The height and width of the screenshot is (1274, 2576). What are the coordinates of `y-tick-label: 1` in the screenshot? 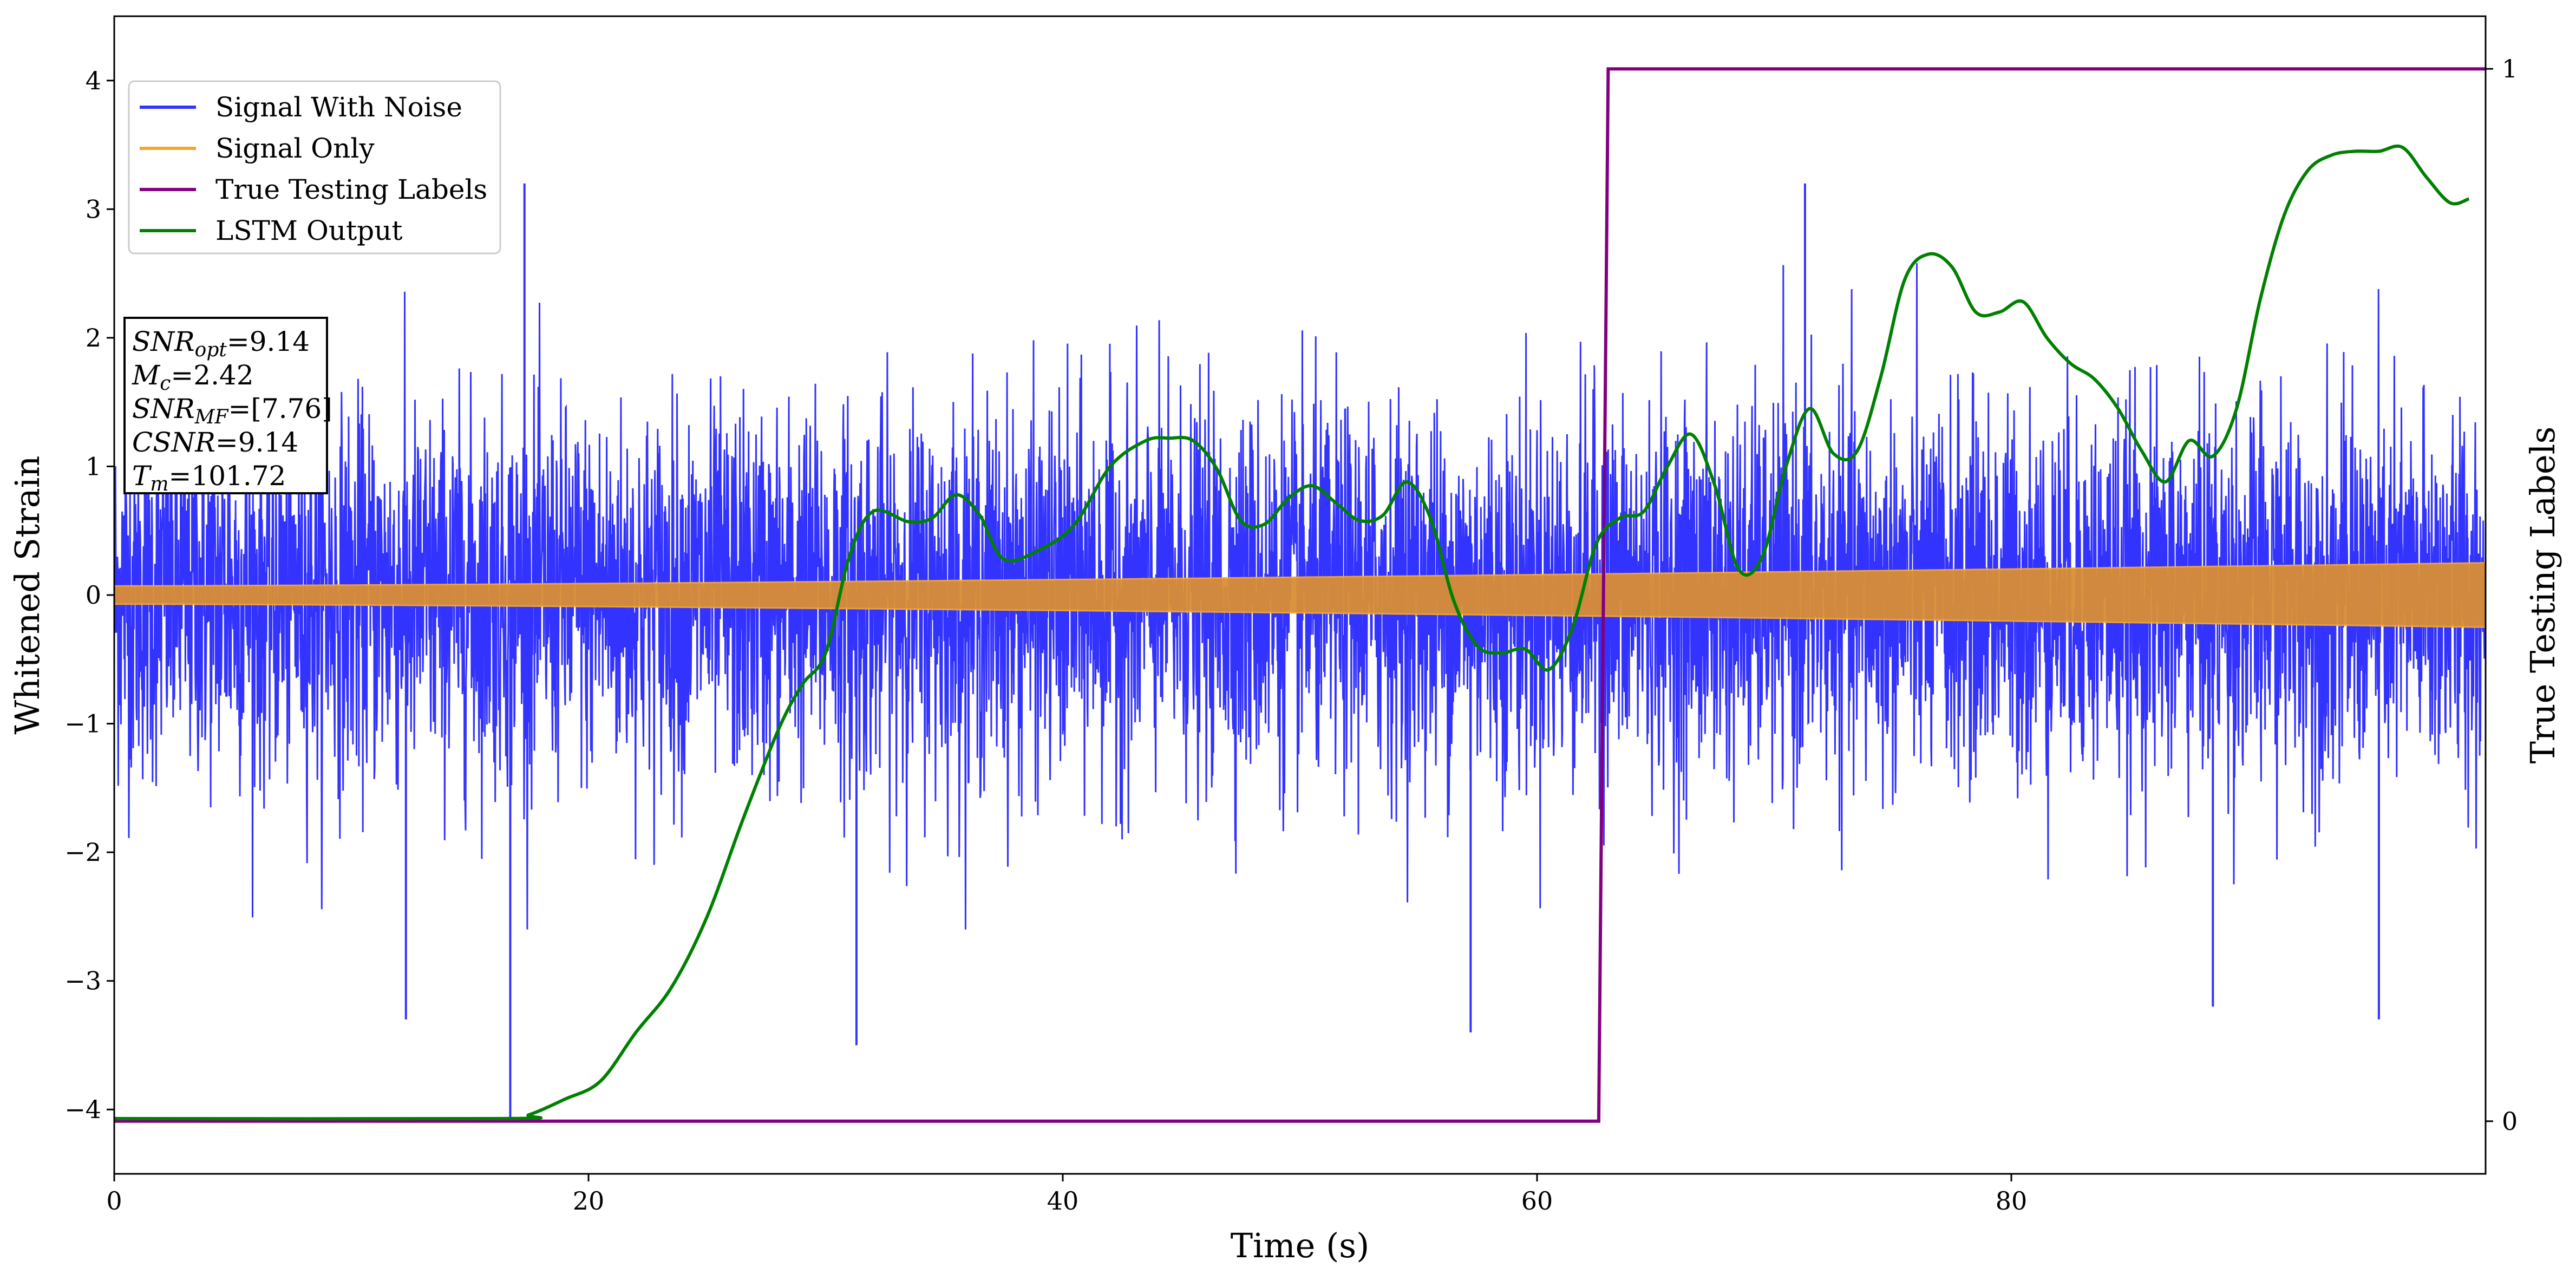 It's located at (94, 466).